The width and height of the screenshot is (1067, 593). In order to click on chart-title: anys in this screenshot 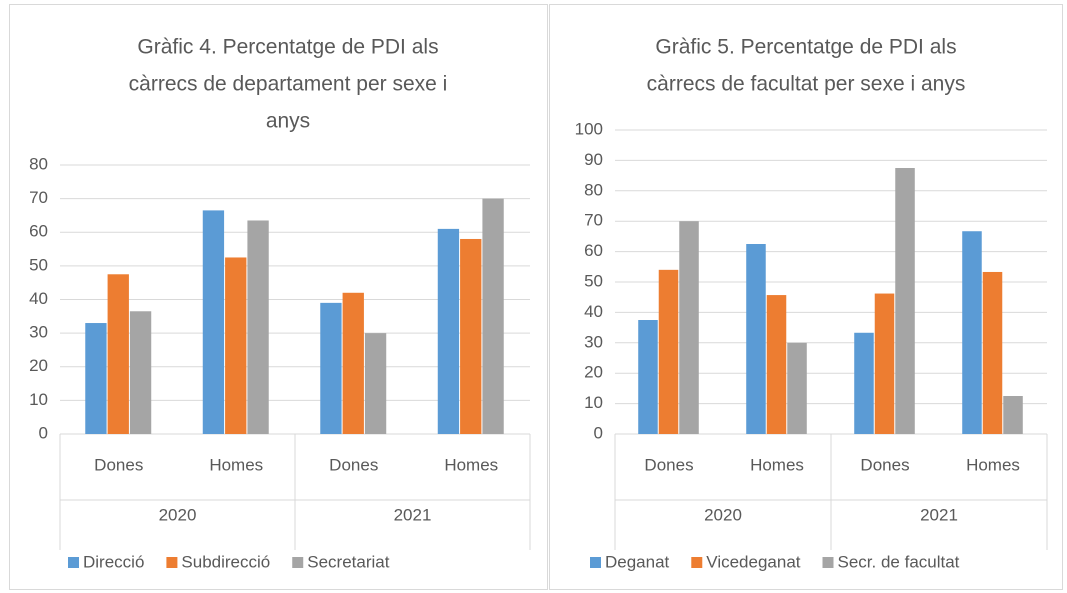, I will do `click(288, 121)`.